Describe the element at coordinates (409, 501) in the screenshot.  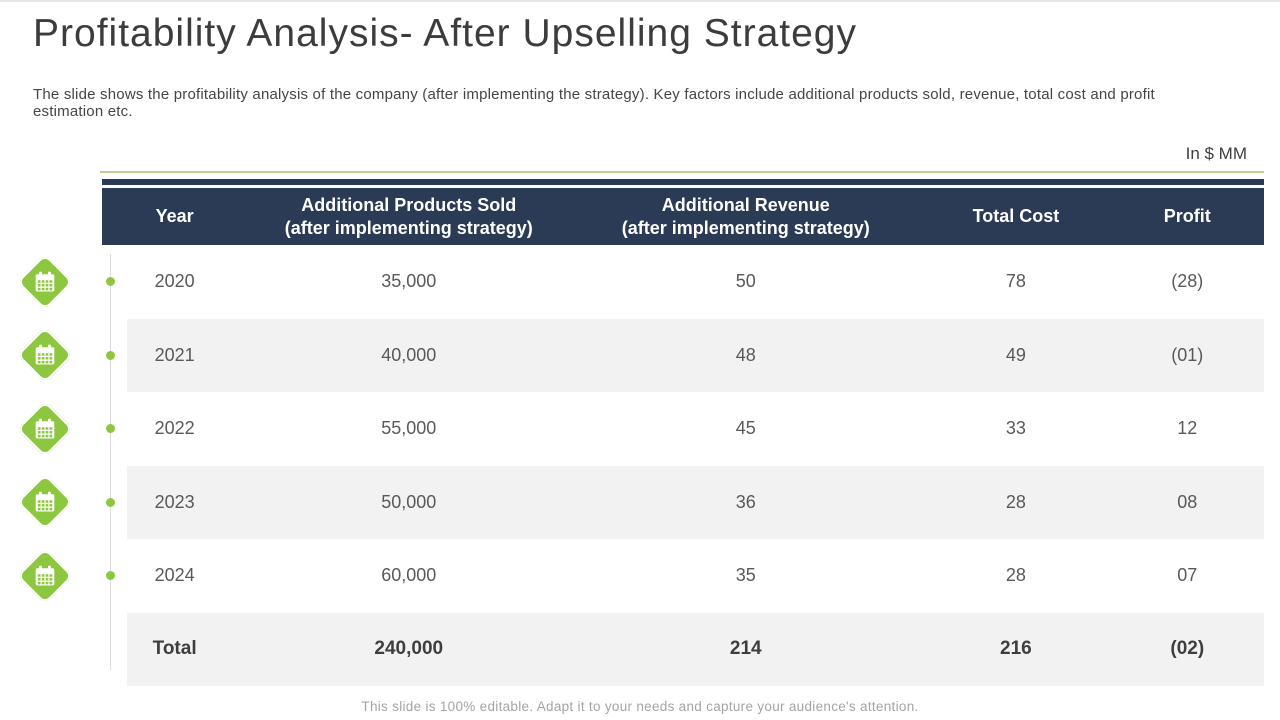
I see `cell-products: 50,000` at that location.